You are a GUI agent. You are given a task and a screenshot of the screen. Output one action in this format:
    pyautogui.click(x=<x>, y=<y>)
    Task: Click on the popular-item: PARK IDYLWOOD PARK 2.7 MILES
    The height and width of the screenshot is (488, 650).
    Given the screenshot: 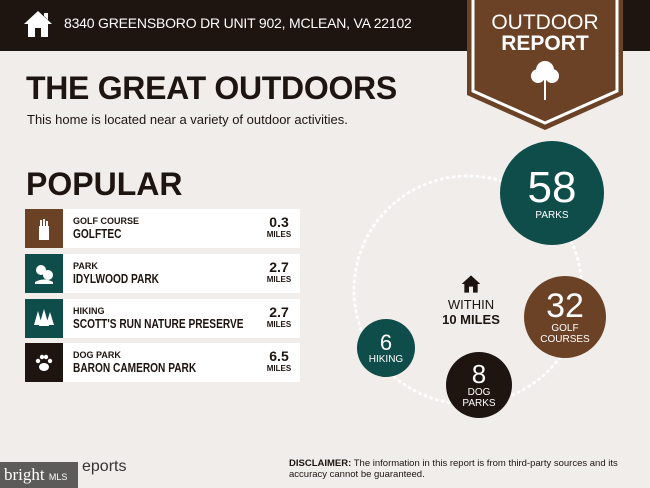 What is the action you would take?
    pyautogui.click(x=162, y=273)
    